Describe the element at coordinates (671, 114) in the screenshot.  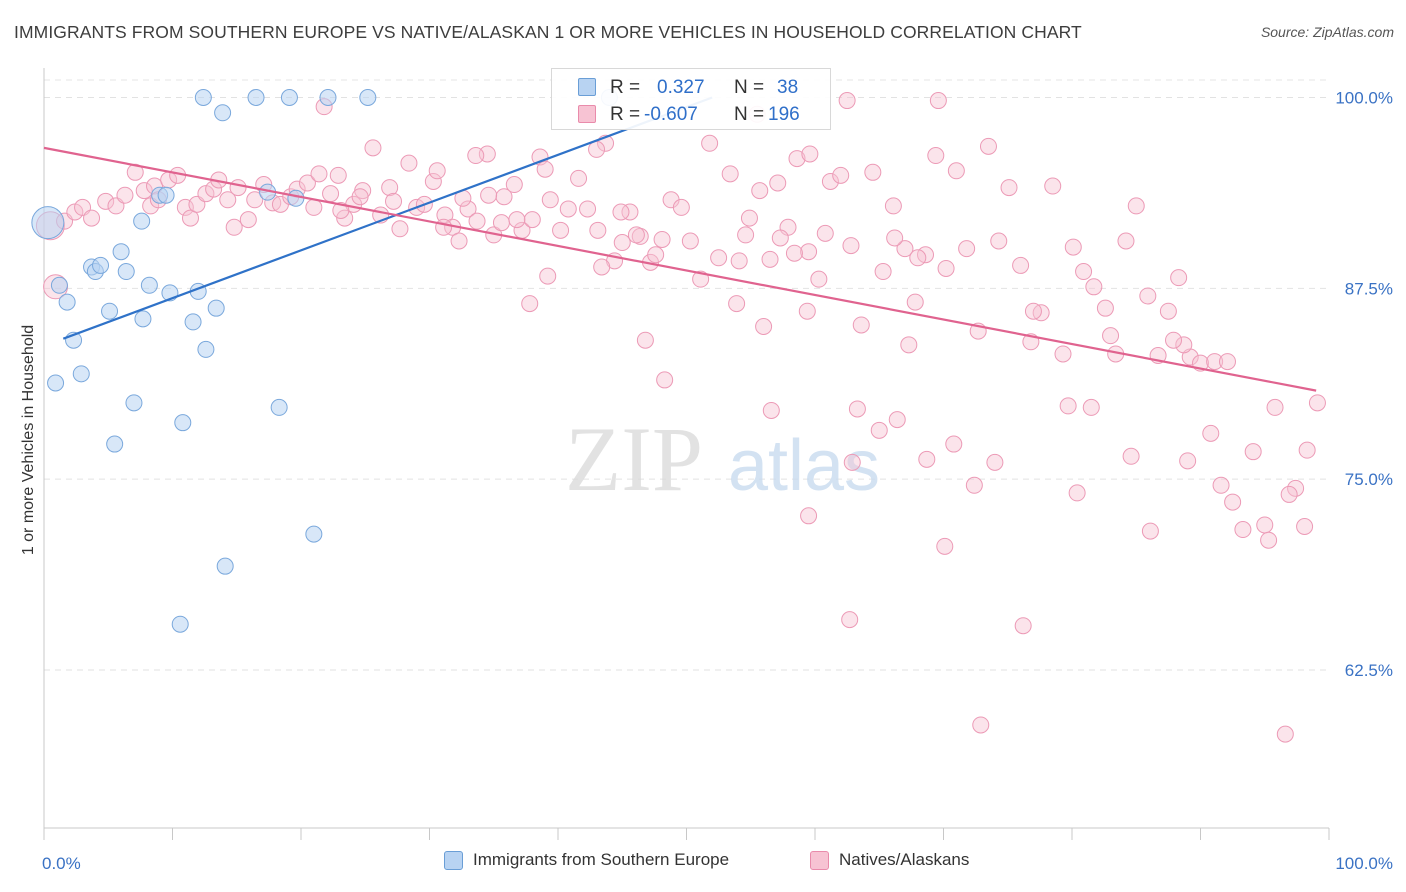
I see `r-value: -0.607` at that location.